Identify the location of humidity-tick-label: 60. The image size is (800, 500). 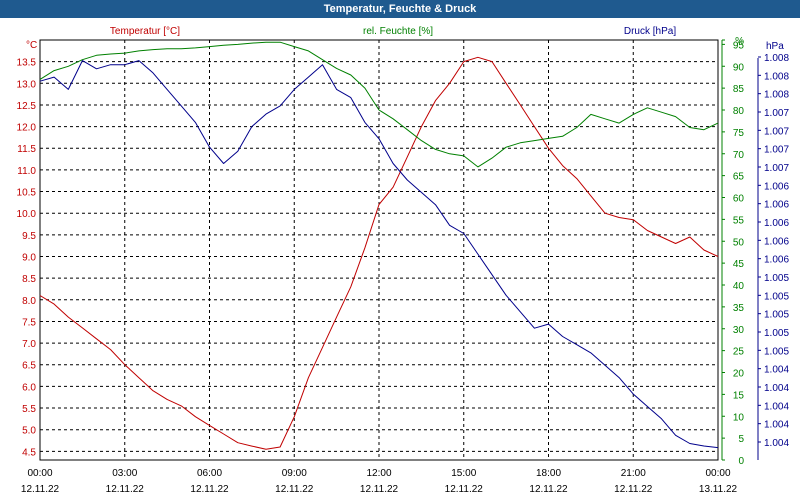
(739, 199).